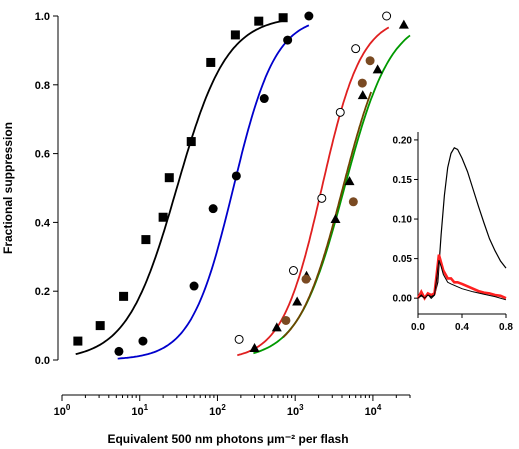 The image size is (519, 449). What do you see at coordinates (8, 188) in the screenshot?
I see `y-axis-title: Fractional suppression` at bounding box center [8, 188].